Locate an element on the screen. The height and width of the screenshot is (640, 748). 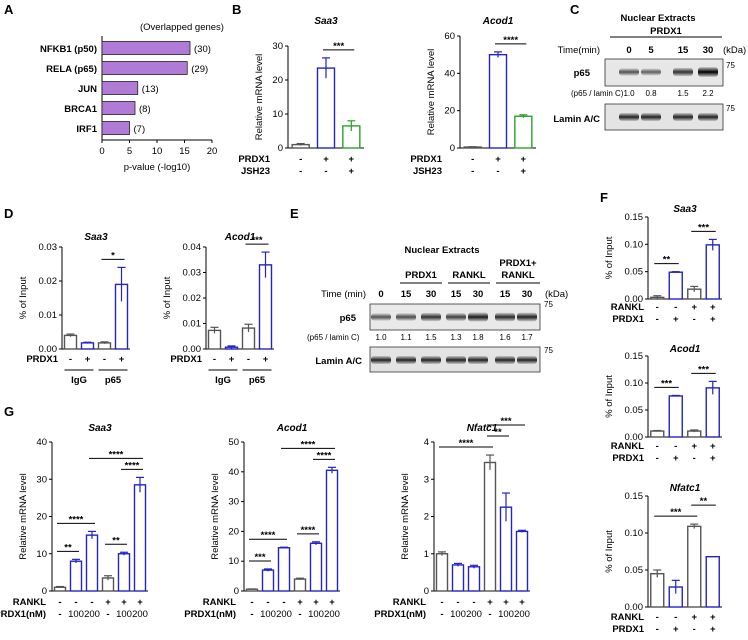
panel-label-g: G is located at coordinates (9, 411).